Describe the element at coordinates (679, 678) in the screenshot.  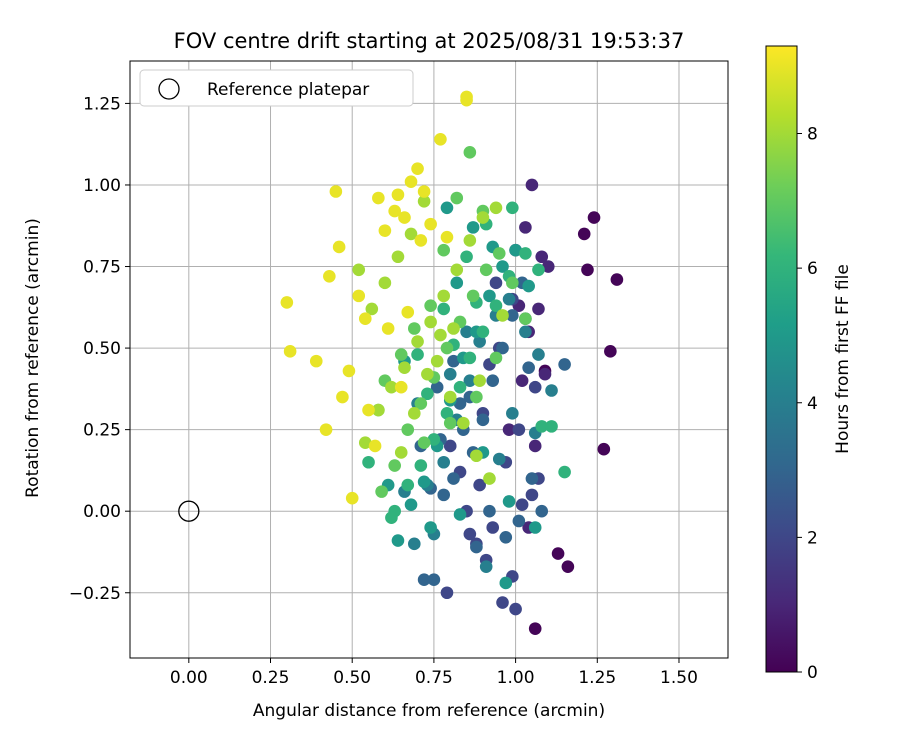
I see `x-tick-label: 1.50` at that location.